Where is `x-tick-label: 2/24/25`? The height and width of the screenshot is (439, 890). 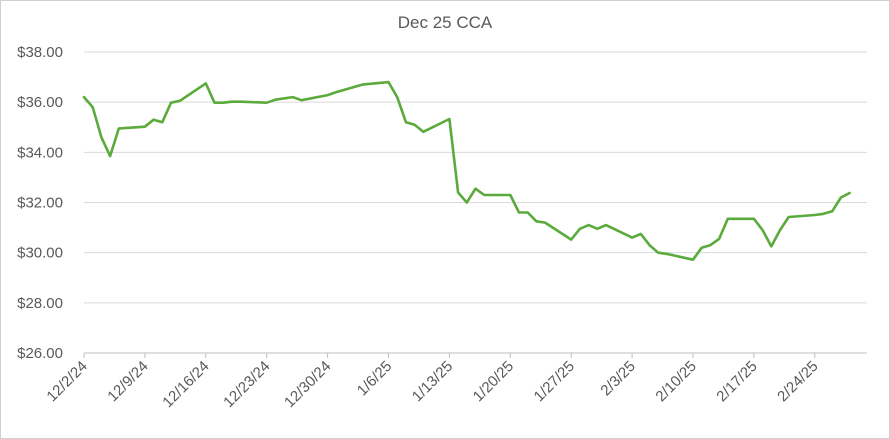 x-tick-label: 2/24/25 is located at coordinates (797, 381).